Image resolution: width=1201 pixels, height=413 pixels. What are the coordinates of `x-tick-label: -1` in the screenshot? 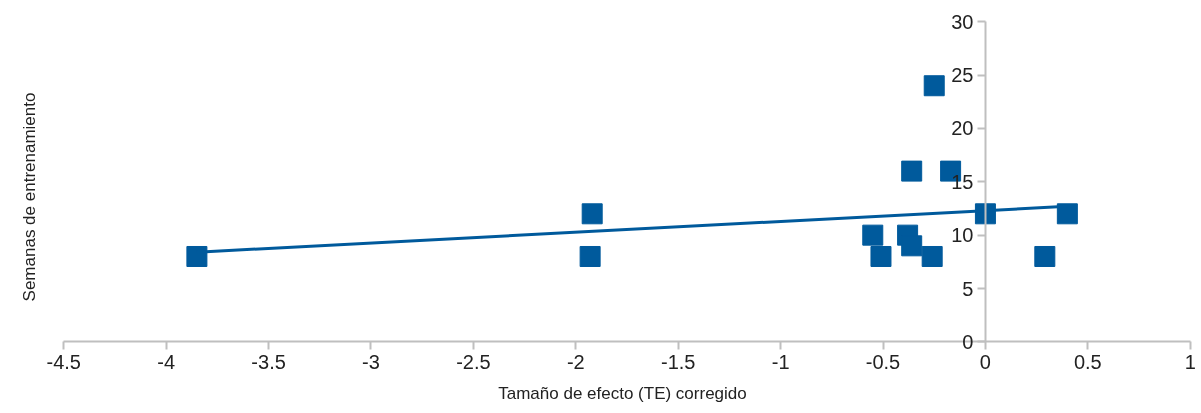 It's located at (780, 361).